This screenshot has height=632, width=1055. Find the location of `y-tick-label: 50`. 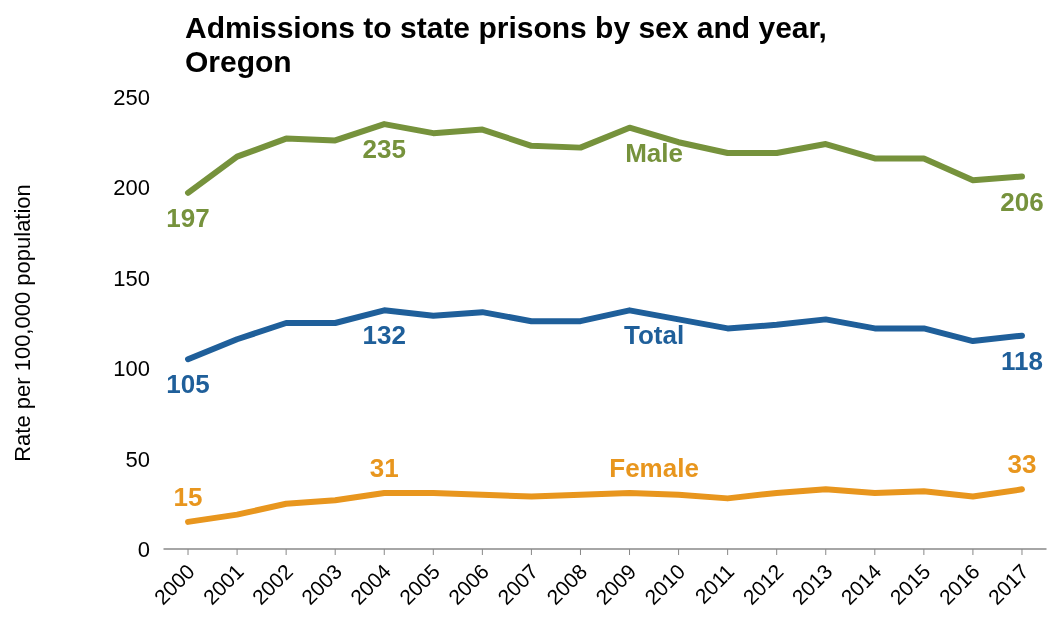

y-tick-label: 50 is located at coordinates (137, 459).